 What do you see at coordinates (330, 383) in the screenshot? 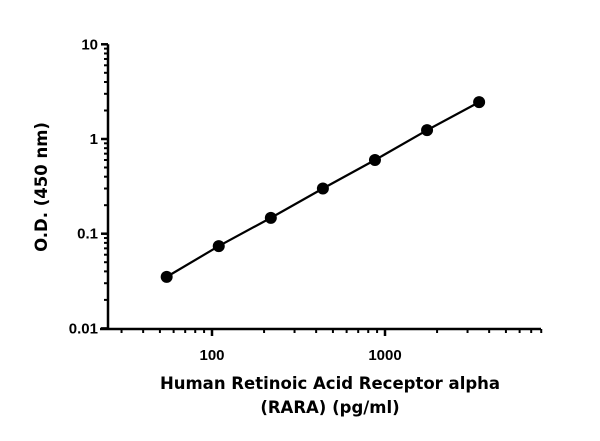
I see `x-axis-title-line-1: Human Retinoic Acid Receptor alpha` at bounding box center [330, 383].